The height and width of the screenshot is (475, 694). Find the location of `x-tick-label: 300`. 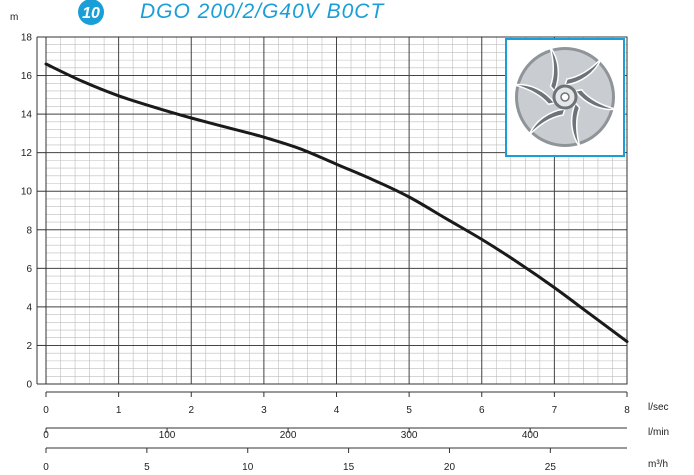

x-tick-label: 300 is located at coordinates (409, 435).